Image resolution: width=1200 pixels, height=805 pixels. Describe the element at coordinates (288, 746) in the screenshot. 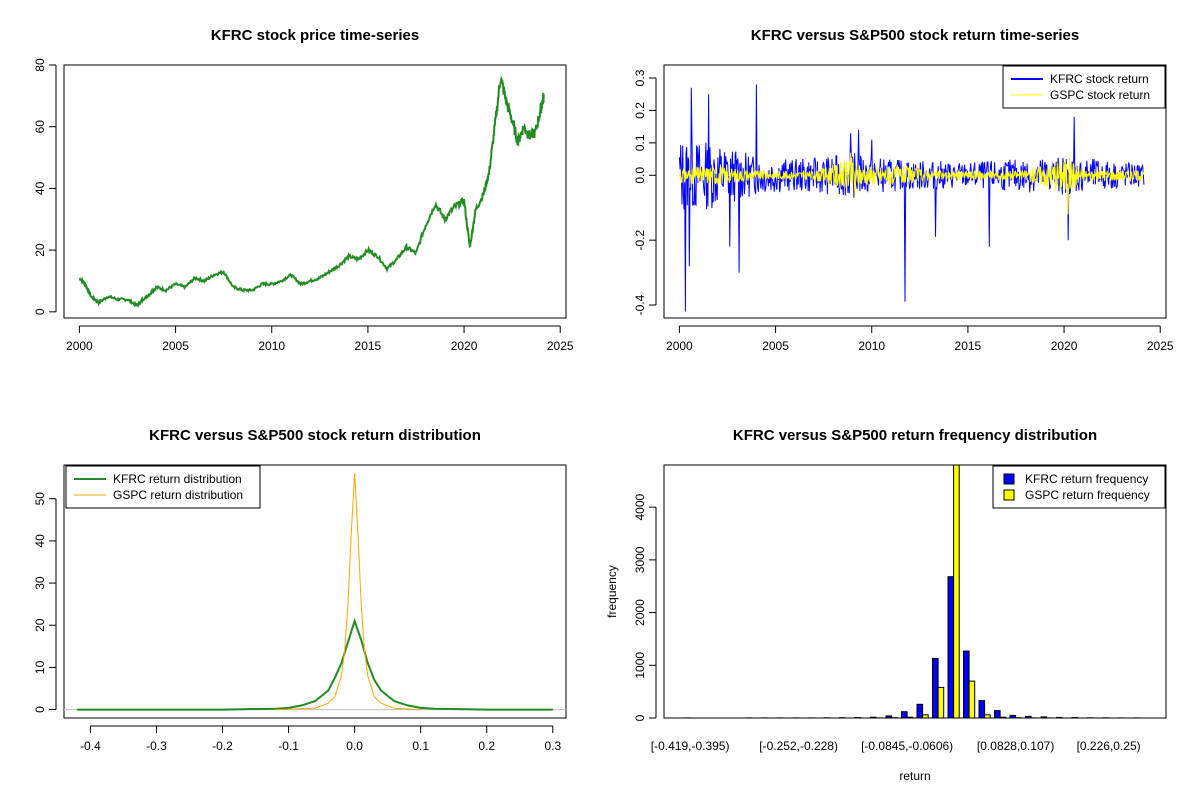

I see `density-x-tick-label: -0.1` at that location.